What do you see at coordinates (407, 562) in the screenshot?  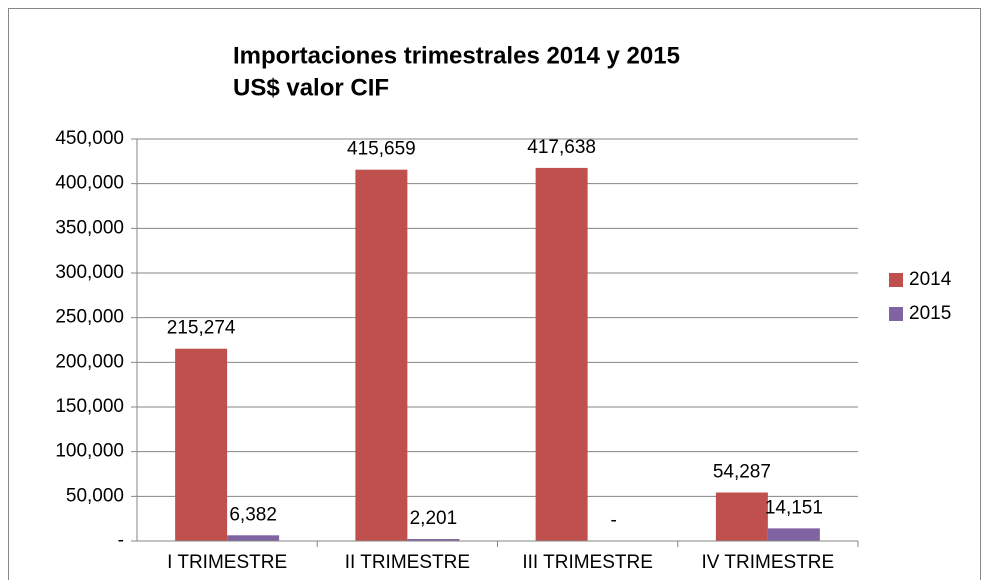 I see `x-tick-label: II TRIMESTRE` at bounding box center [407, 562].